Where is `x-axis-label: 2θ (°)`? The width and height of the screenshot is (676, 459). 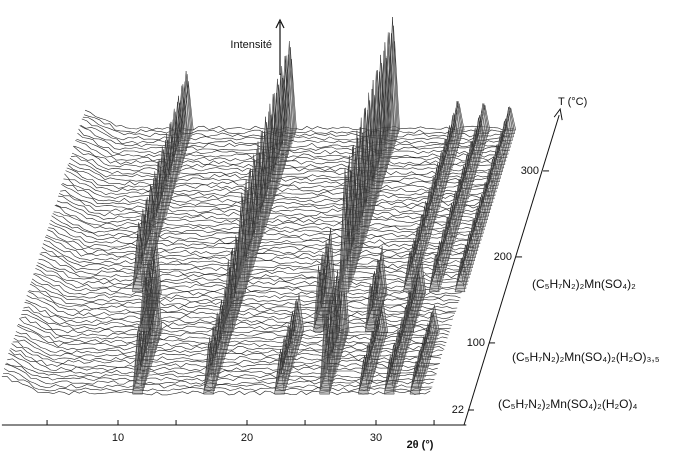 x-axis-label: 2θ (°) is located at coordinates (420, 445).